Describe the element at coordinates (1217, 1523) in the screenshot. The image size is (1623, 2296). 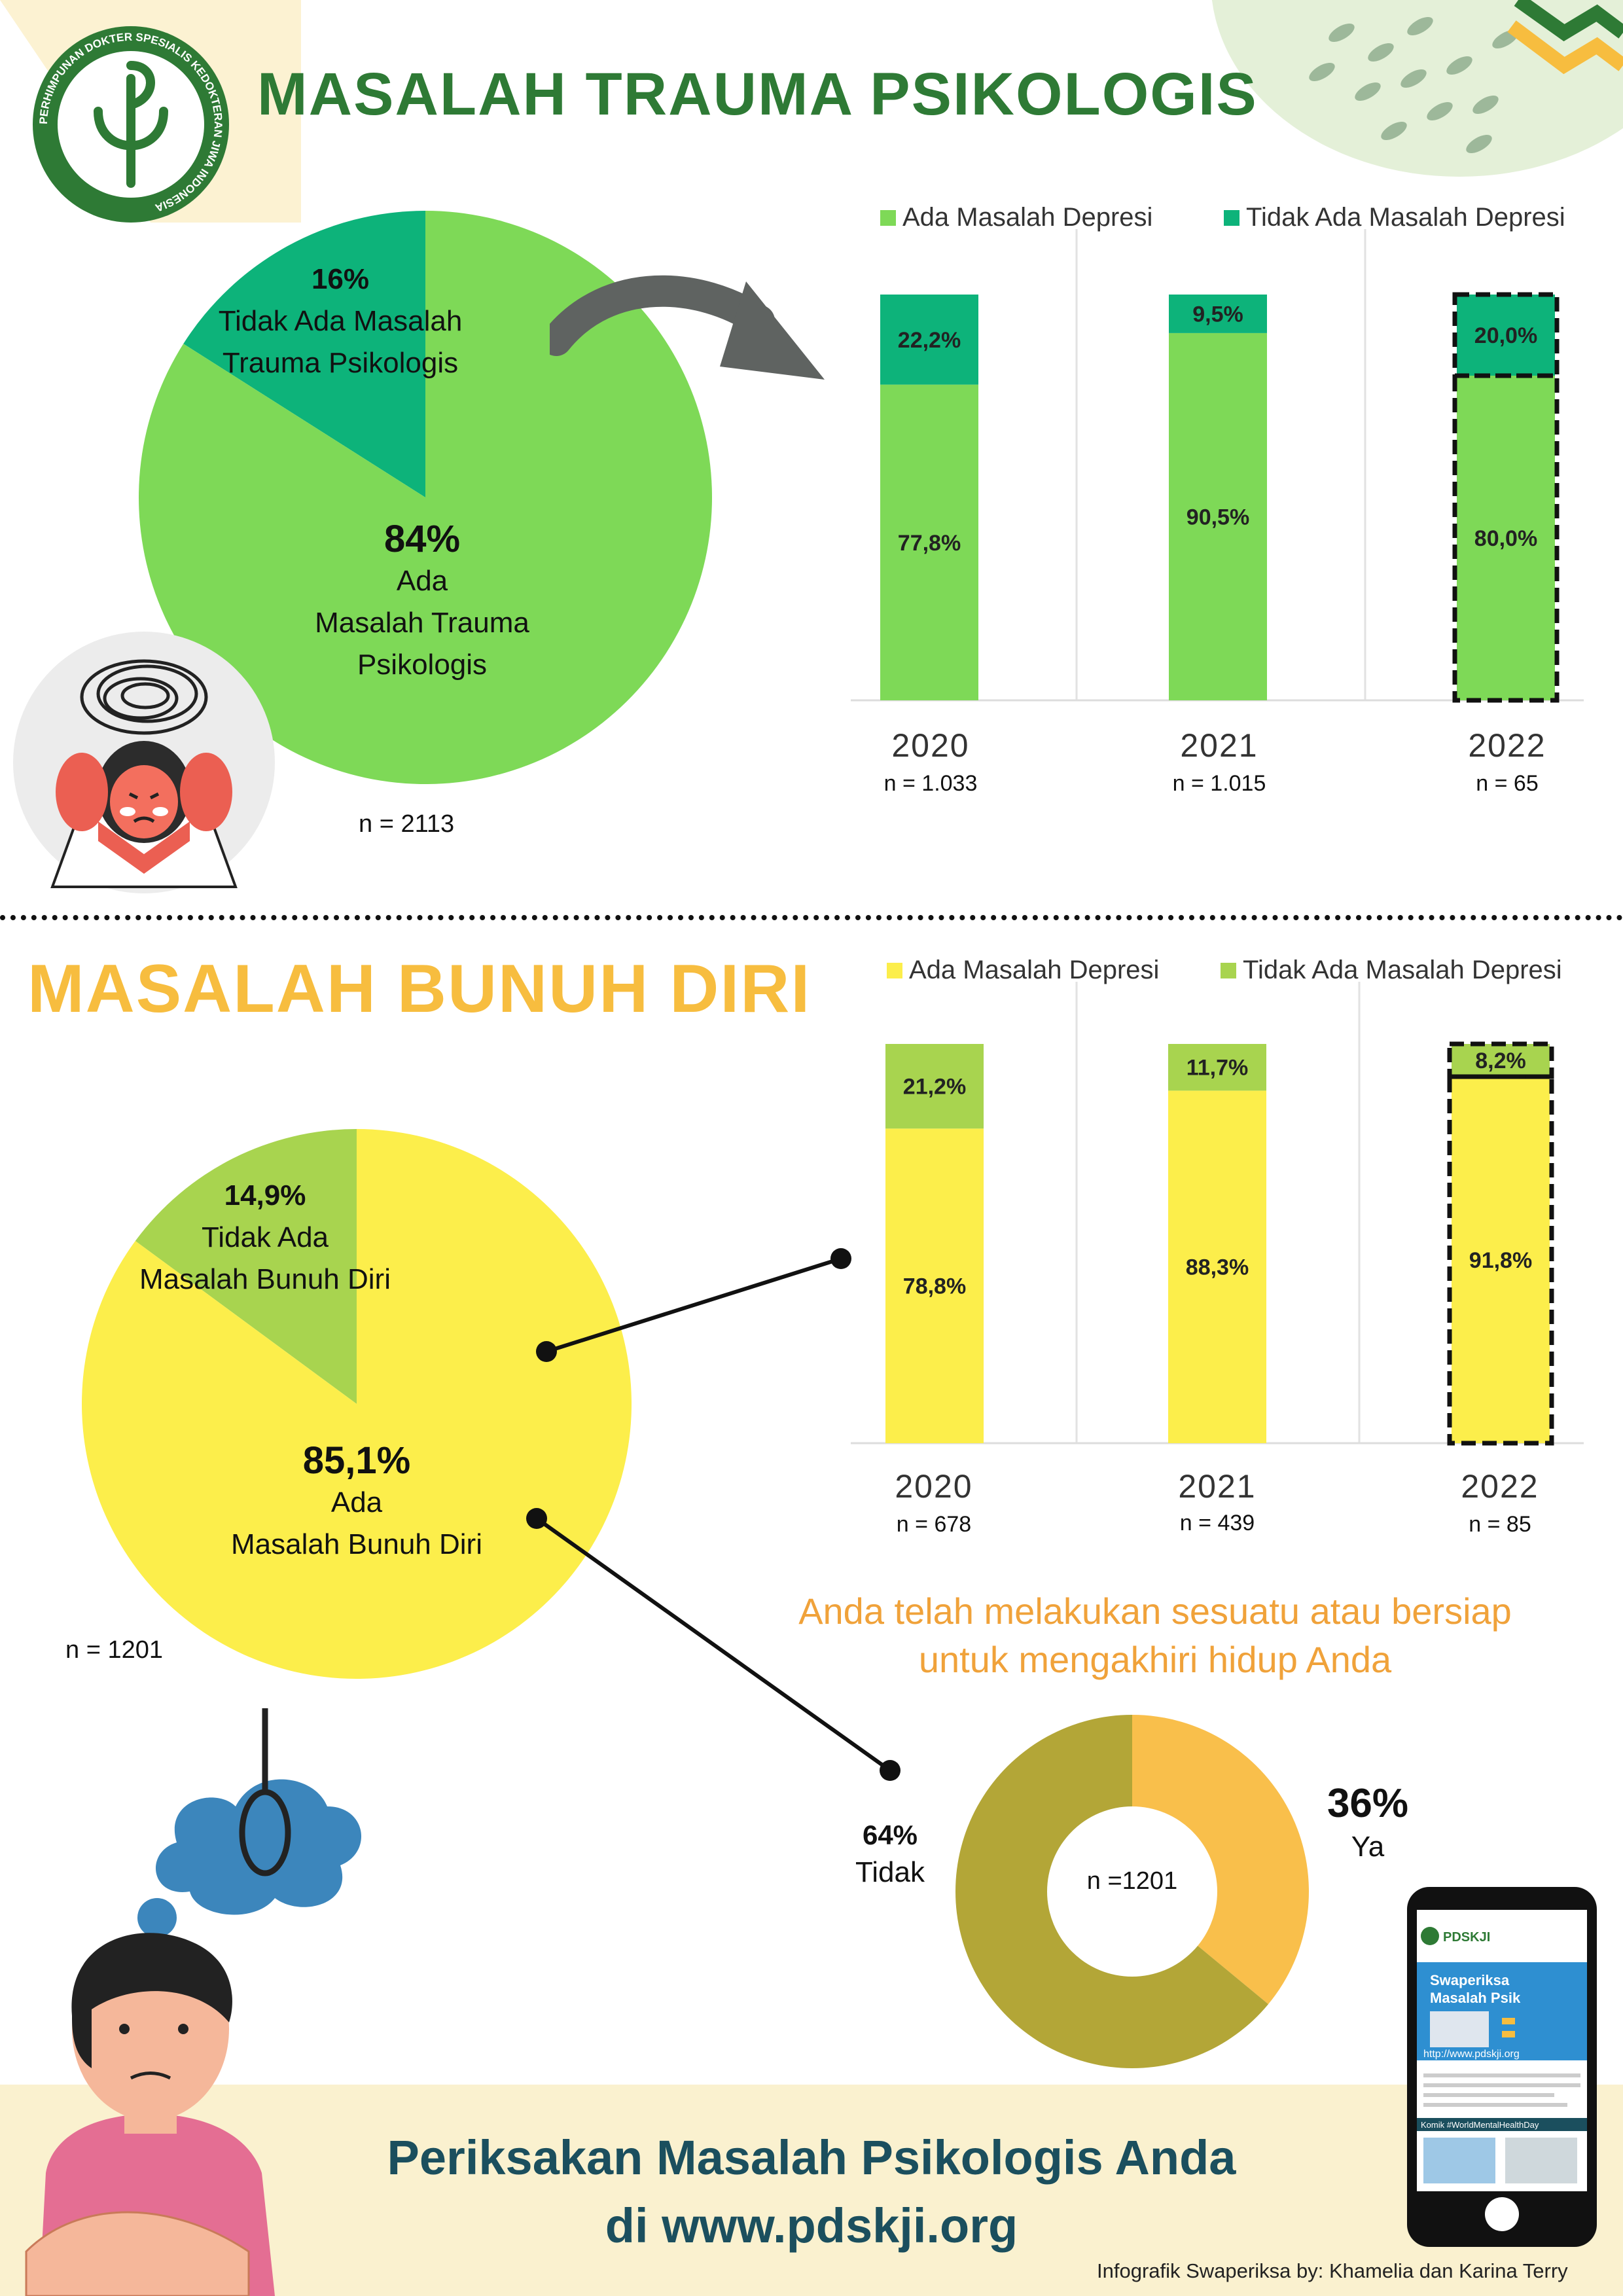
I see `suicide-n-2021: n = 439` at that location.